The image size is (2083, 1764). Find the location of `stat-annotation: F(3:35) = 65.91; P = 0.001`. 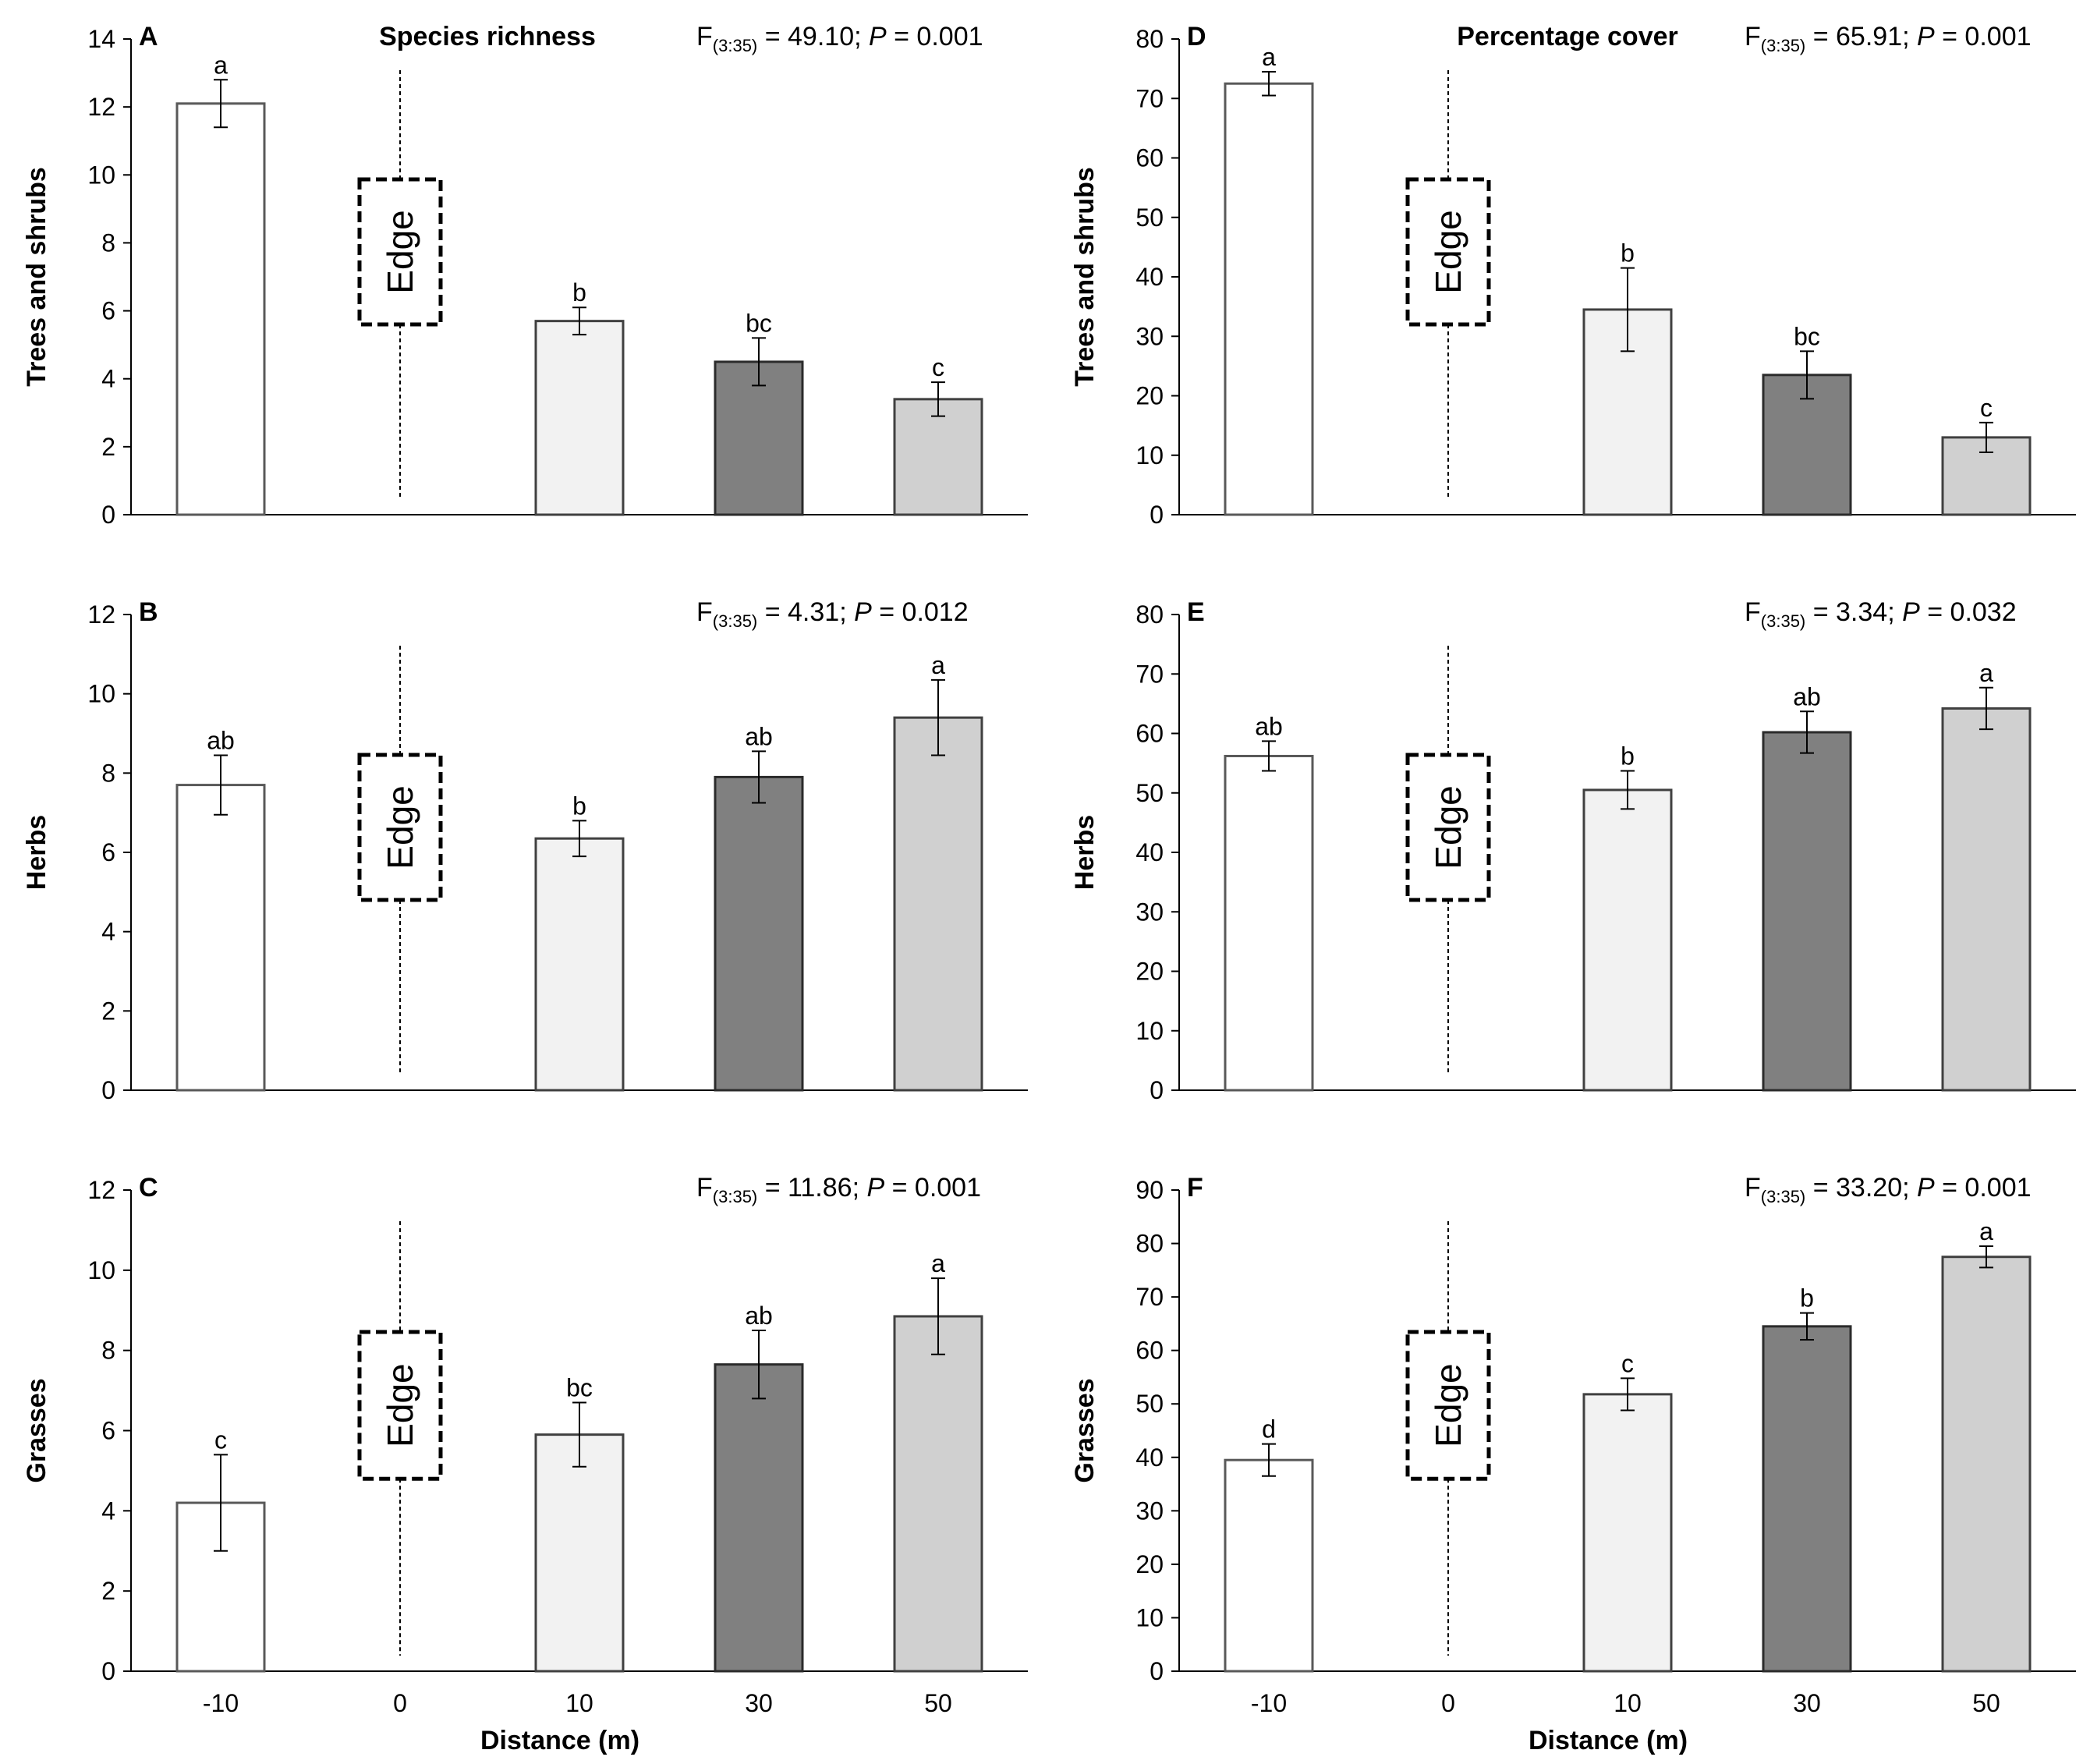

stat-annotation: F(3:35) = 65.91; P = 0.001 is located at coordinates (1888, 38).